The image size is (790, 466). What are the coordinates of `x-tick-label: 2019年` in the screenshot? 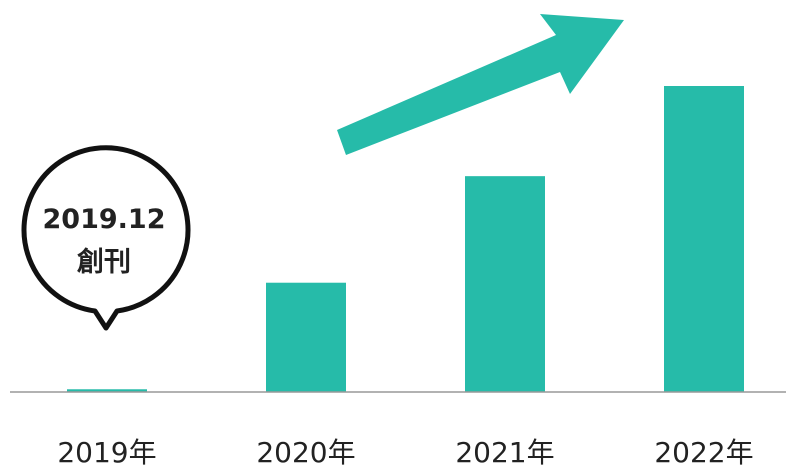 It's located at (106, 451).